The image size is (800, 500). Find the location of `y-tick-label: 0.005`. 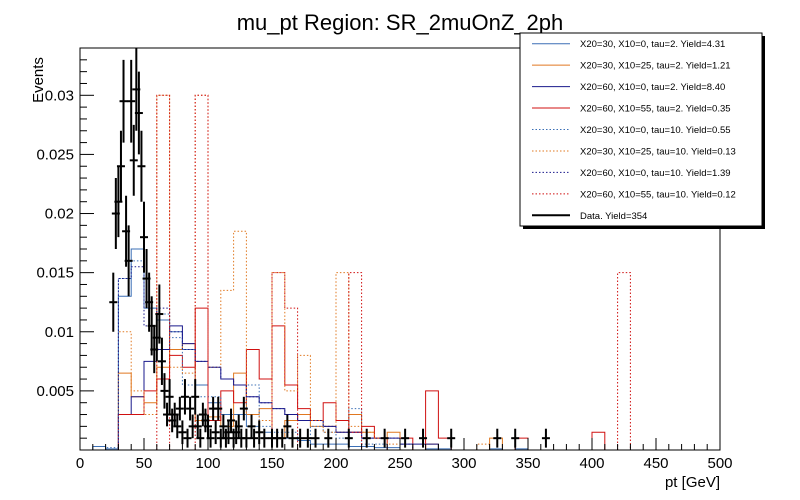

y-tick-label: 0.005 is located at coordinates (55, 391).